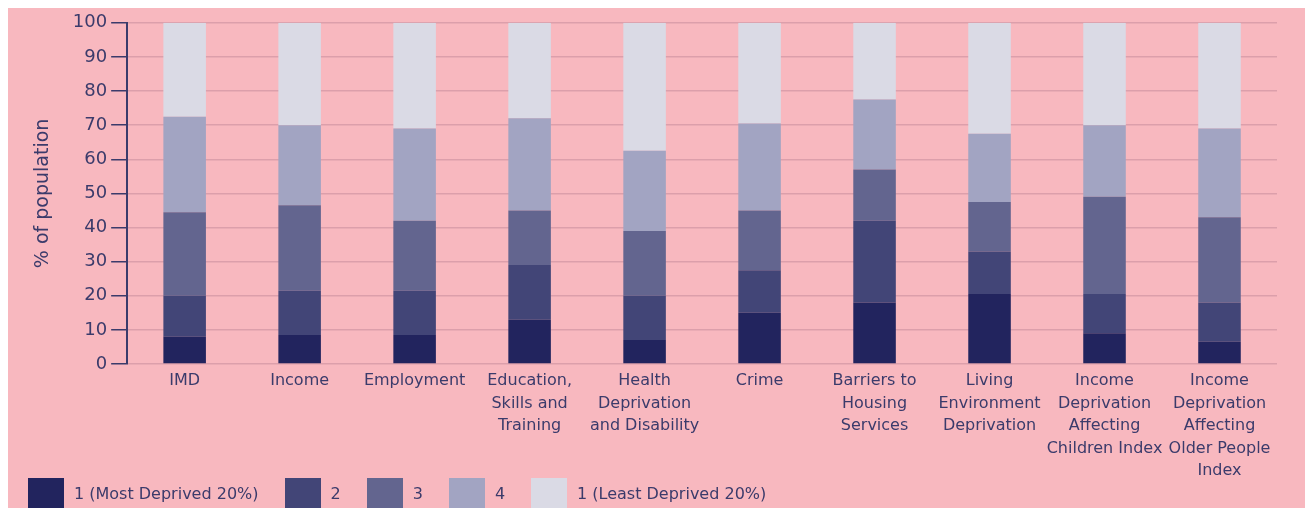 The image size is (1313, 508). What do you see at coordinates (414, 380) in the screenshot?
I see `x-tick-label: Employment` at bounding box center [414, 380].